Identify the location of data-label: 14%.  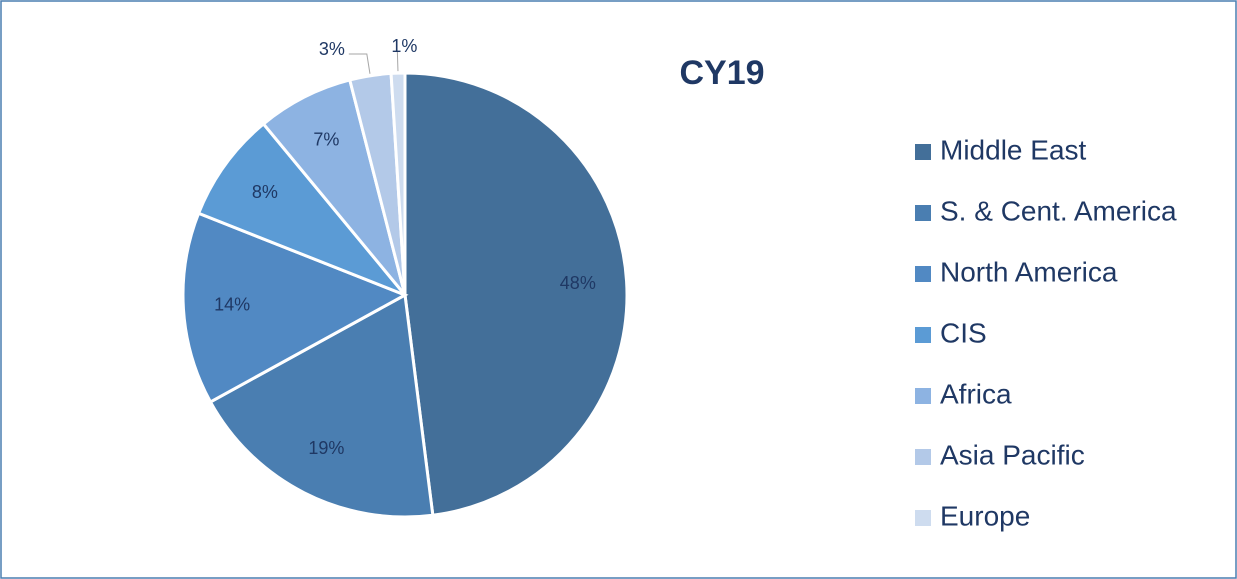
(232, 305).